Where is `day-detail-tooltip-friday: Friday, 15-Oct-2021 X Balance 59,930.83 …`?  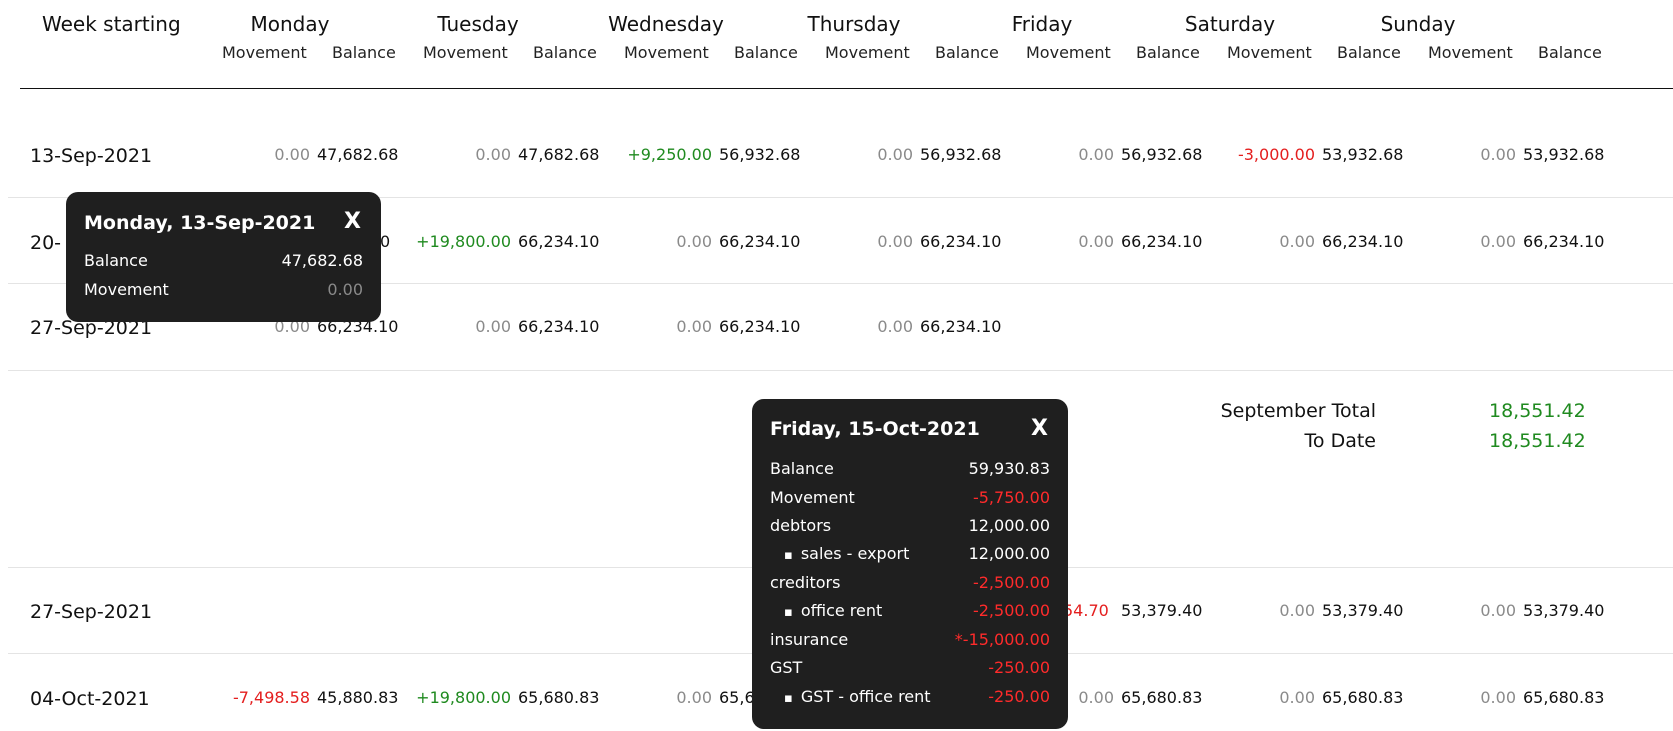
day-detail-tooltip-friday: Friday, 15-Oct-2021 X Balance 59,930.83 … is located at coordinates (910, 564).